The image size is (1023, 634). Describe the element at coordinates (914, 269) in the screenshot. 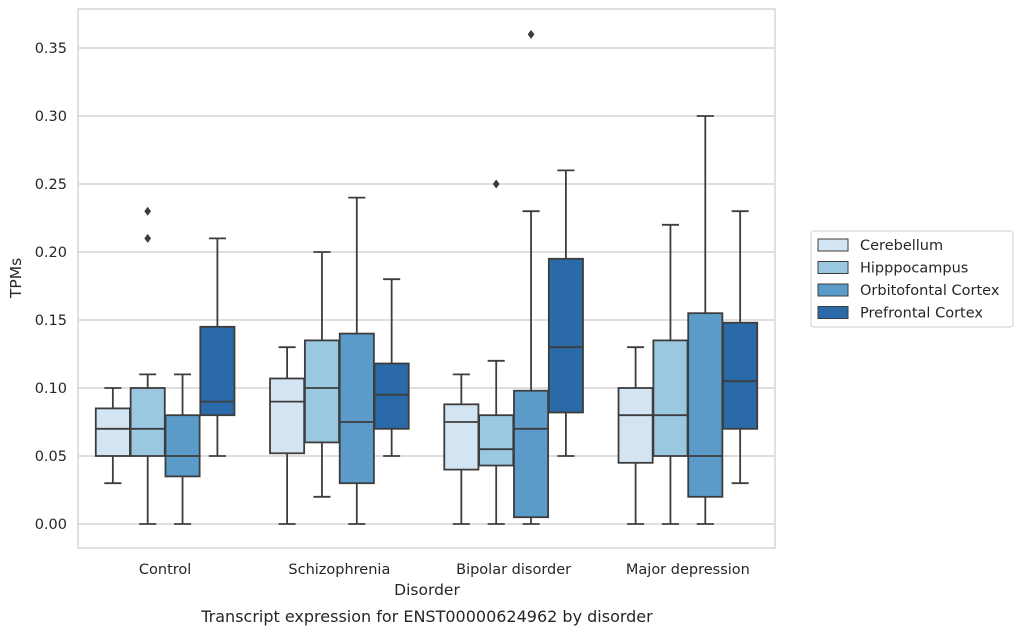

I see `legend-label: Hipppocampus` at that location.